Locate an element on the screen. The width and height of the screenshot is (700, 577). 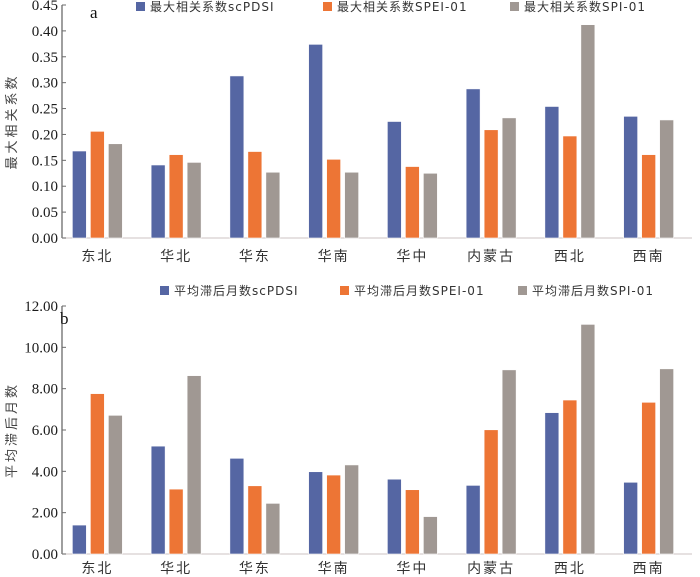
y-tick-label: 8.00 is located at coordinates (45, 390).